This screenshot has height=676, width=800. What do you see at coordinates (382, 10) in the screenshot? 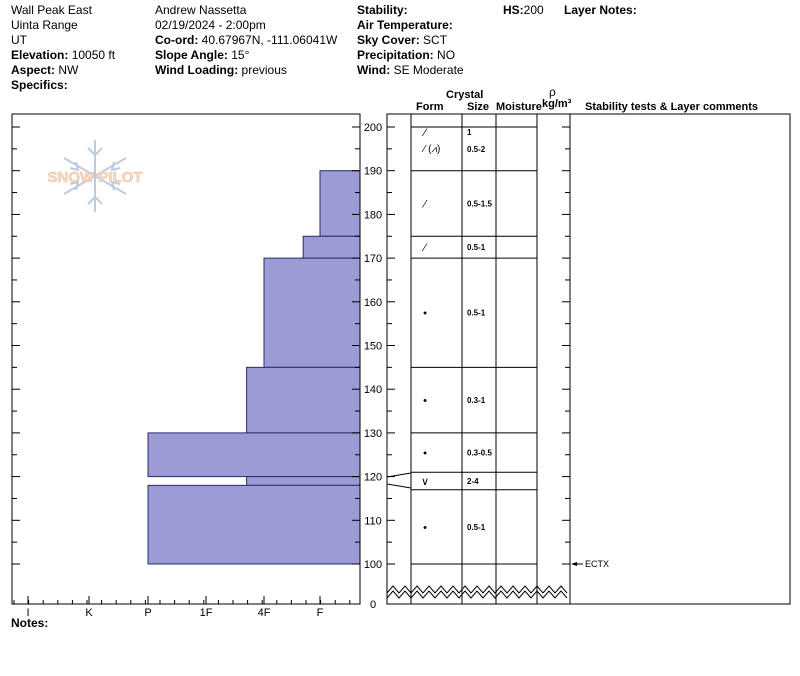
I see `stability-field: Stability:` at bounding box center [382, 10].